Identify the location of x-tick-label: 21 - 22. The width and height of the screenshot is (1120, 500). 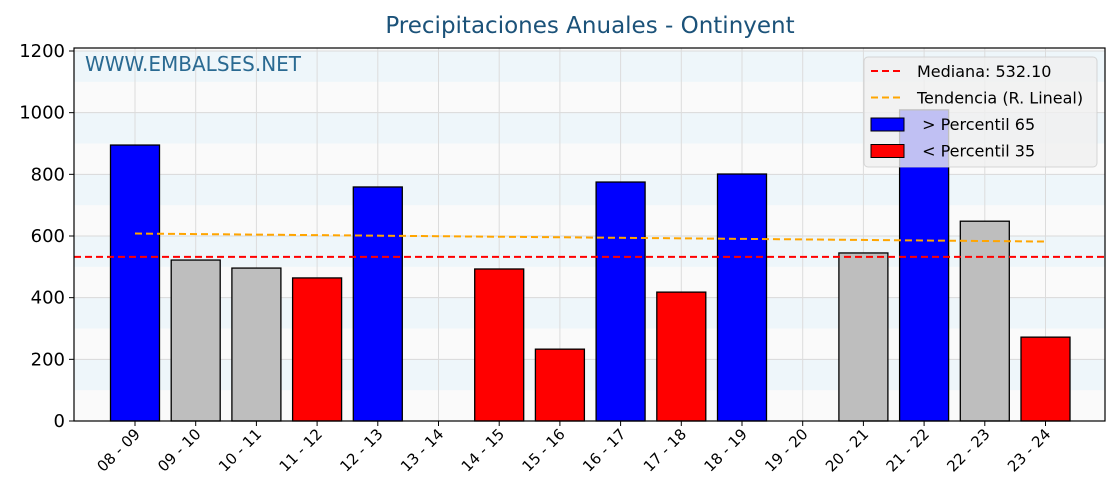
(908, 450).